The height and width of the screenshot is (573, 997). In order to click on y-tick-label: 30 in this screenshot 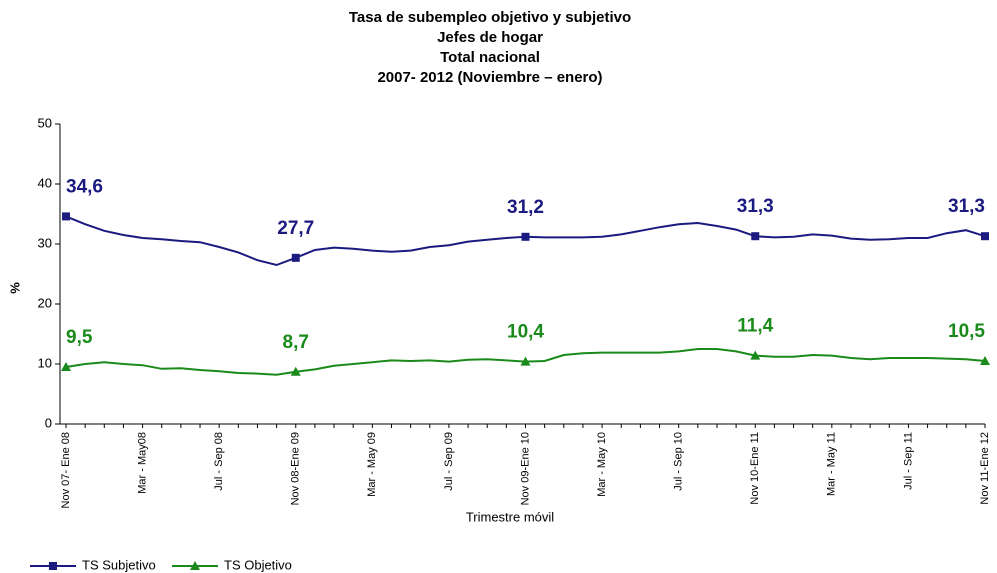, I will do `click(45, 242)`.